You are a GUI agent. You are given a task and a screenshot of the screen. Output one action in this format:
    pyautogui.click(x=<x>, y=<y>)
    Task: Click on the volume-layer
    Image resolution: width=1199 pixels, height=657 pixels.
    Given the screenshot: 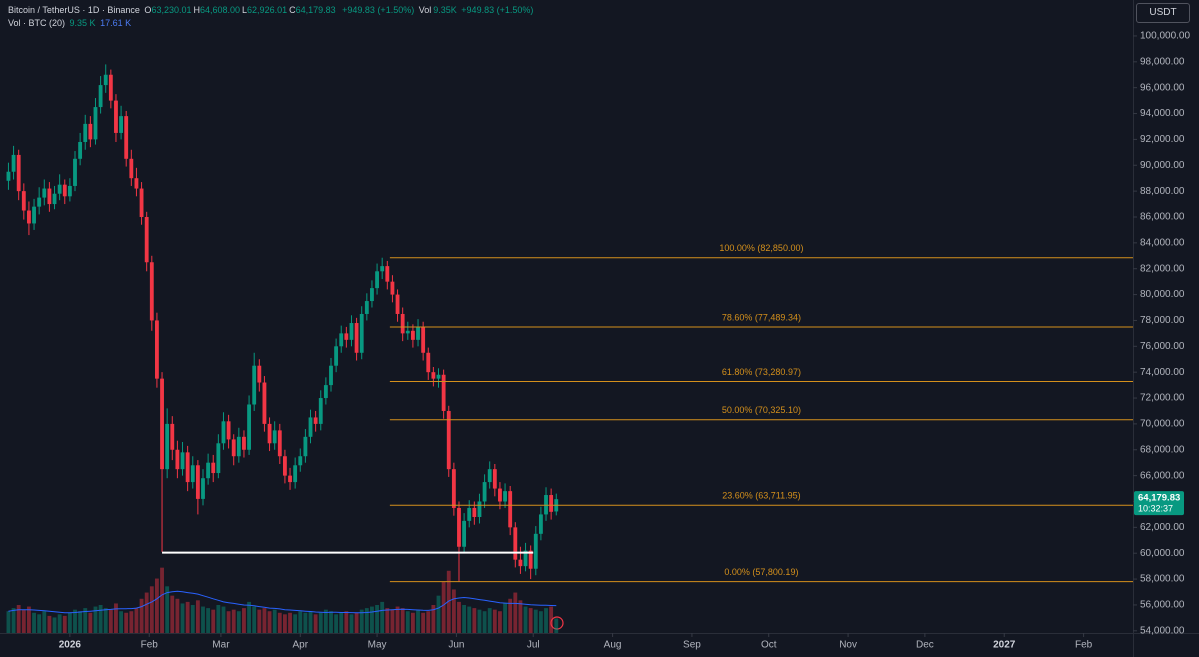 What is the action you would take?
    pyautogui.click(x=282, y=600)
    